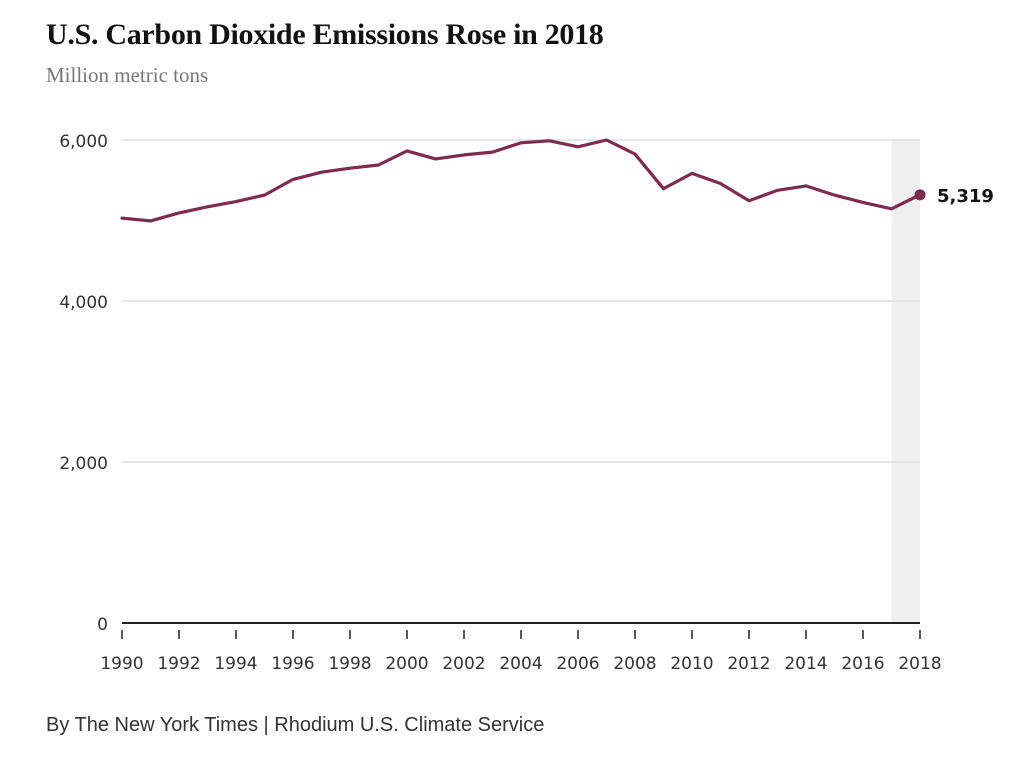  Describe the element at coordinates (691, 664) in the screenshot. I see `x-tick-label: 2010` at that location.